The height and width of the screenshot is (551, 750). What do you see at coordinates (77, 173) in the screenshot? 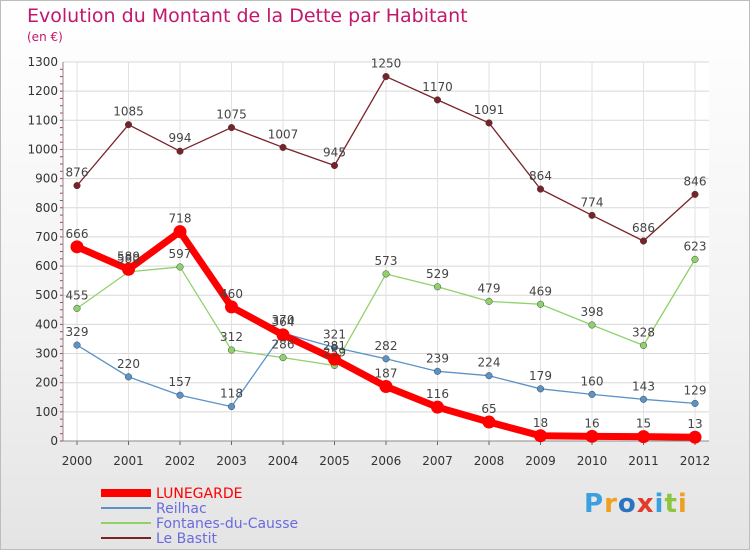
I see `data-label: 876` at bounding box center [77, 173].